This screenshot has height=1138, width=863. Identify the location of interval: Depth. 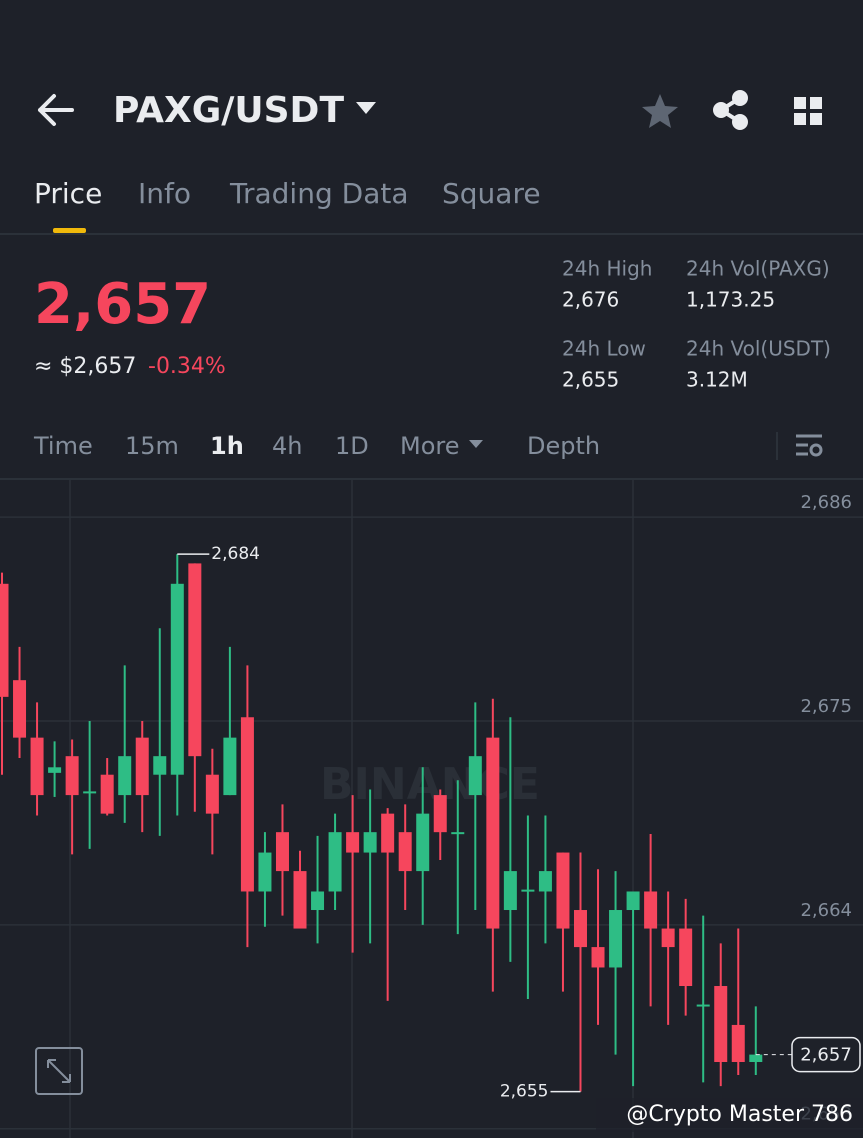
(563, 446).